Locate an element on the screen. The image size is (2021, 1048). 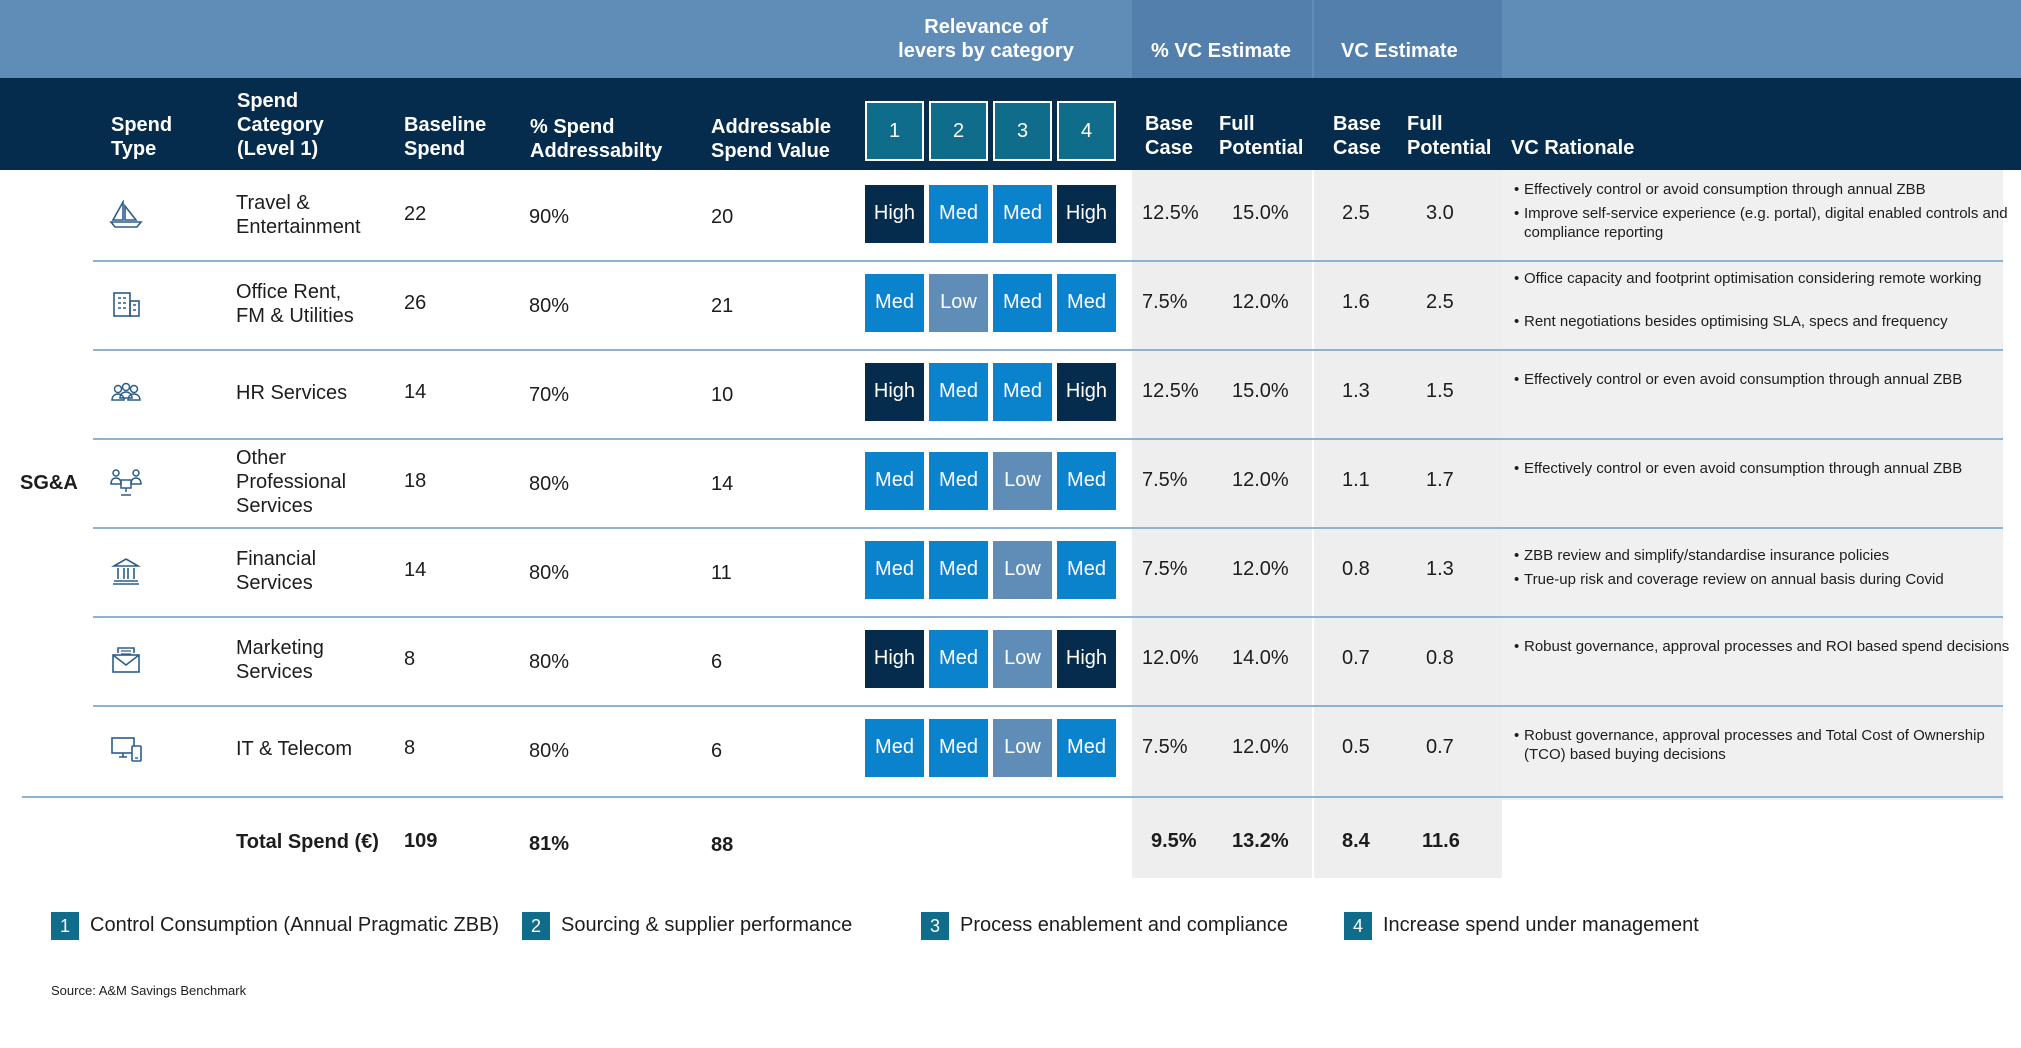
addressable-value: 11 is located at coordinates (721, 572).